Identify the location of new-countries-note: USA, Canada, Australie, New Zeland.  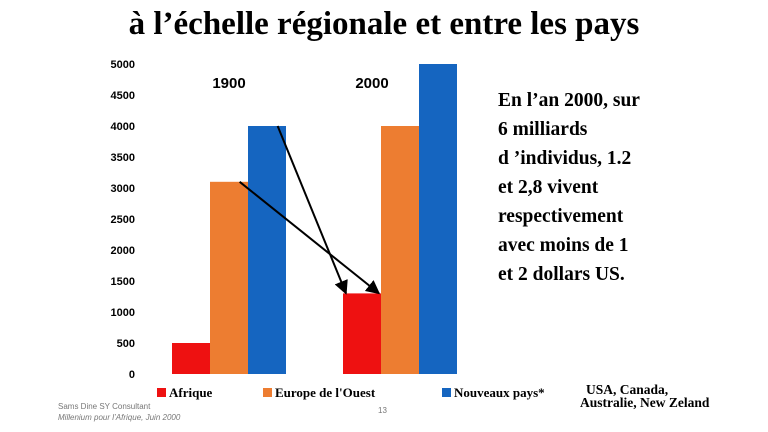
(645, 396).